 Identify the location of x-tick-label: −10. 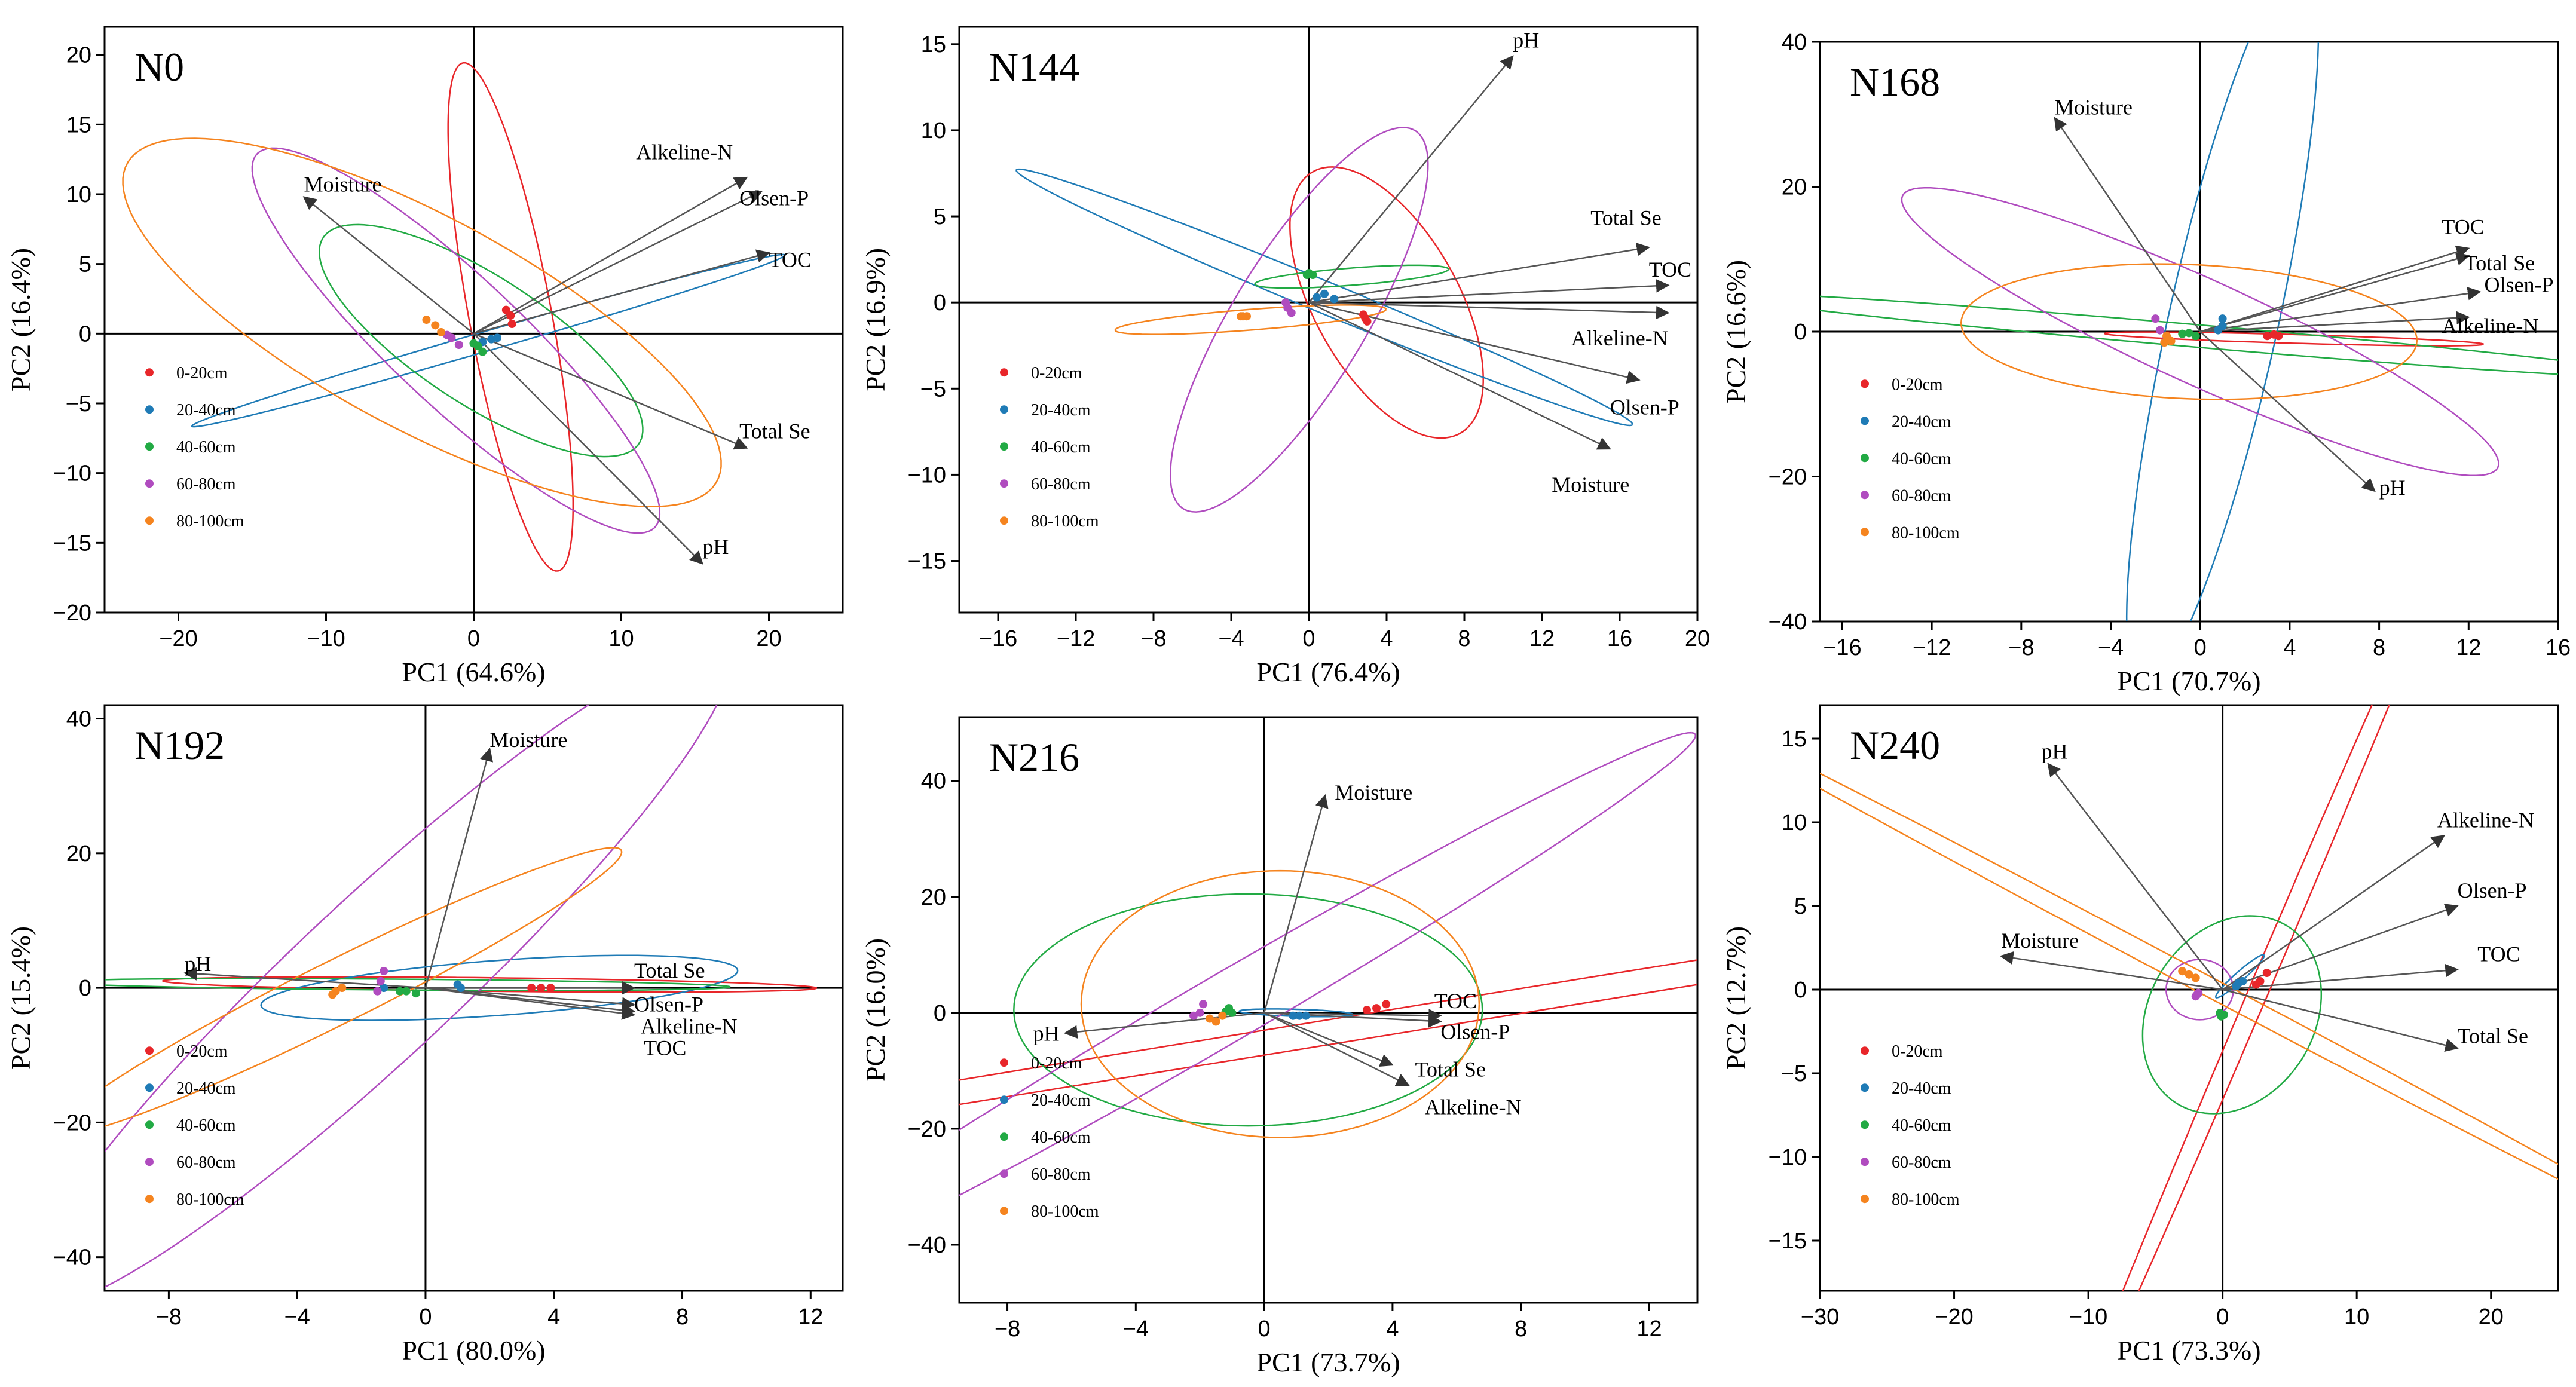
(2088, 1318).